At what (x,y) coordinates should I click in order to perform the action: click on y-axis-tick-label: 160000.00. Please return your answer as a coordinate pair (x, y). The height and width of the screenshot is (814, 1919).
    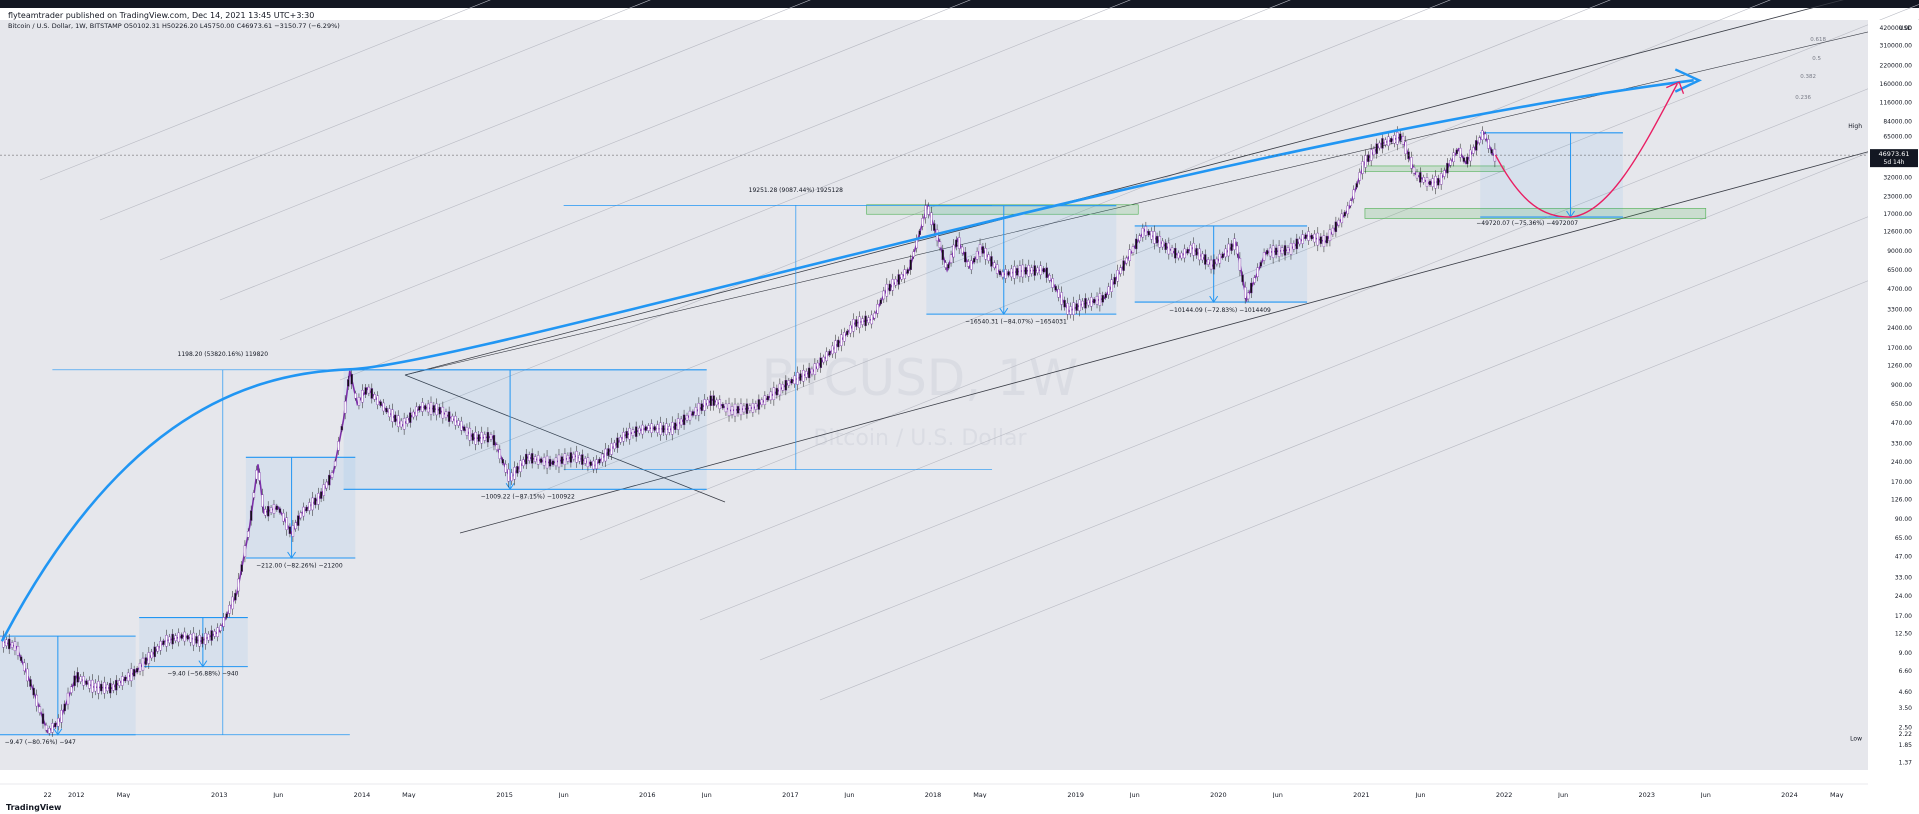
    Looking at the image, I should click on (1896, 84).